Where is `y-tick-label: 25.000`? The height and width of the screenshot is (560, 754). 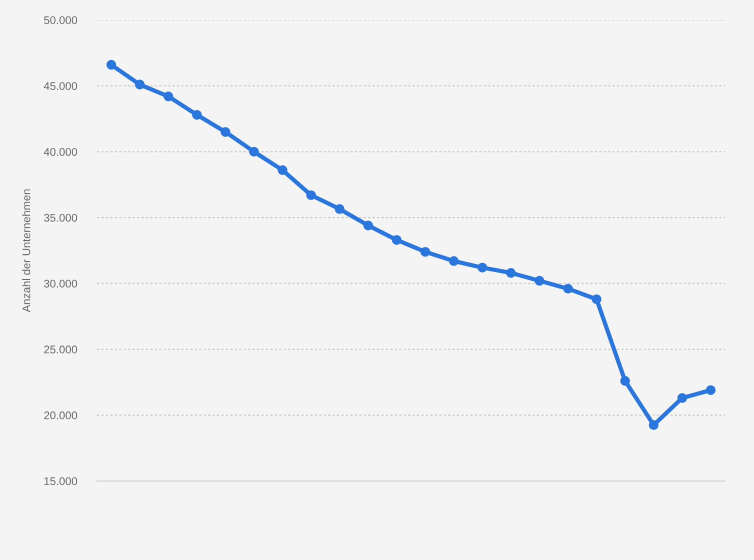
y-tick-label: 25.000 is located at coordinates (61, 350).